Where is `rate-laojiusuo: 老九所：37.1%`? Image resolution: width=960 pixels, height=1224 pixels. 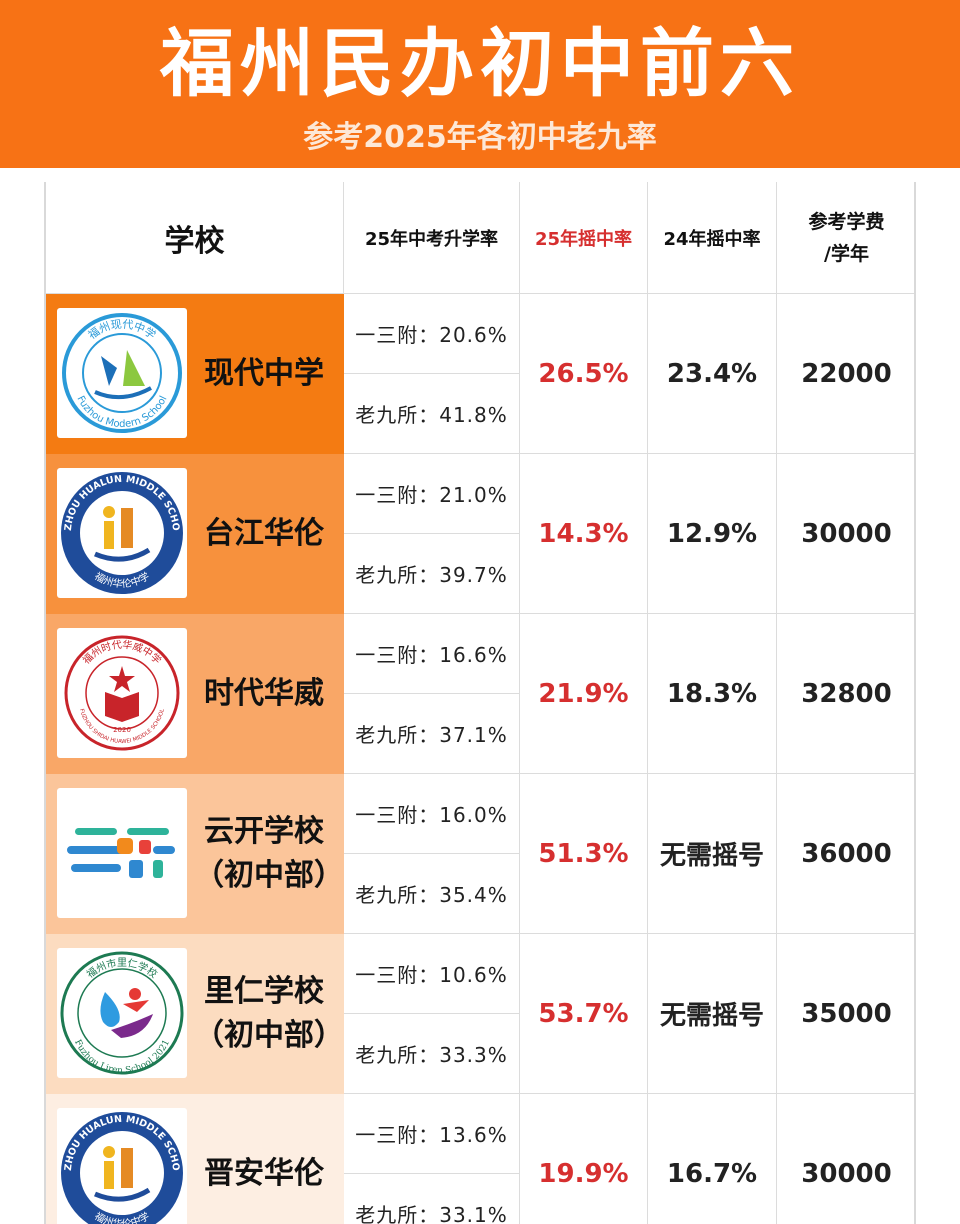 rate-laojiusuo: 老九所：37.1% is located at coordinates (432, 734).